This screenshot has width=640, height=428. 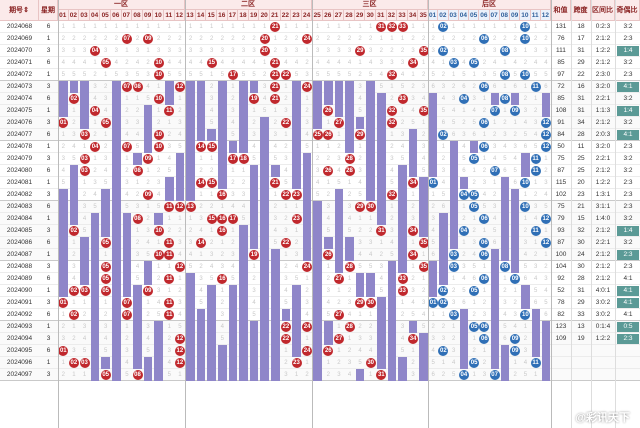 What do you see at coordinates (561, 10) in the screenshot?
I see `sum-header: 和值` at bounding box center [561, 10].